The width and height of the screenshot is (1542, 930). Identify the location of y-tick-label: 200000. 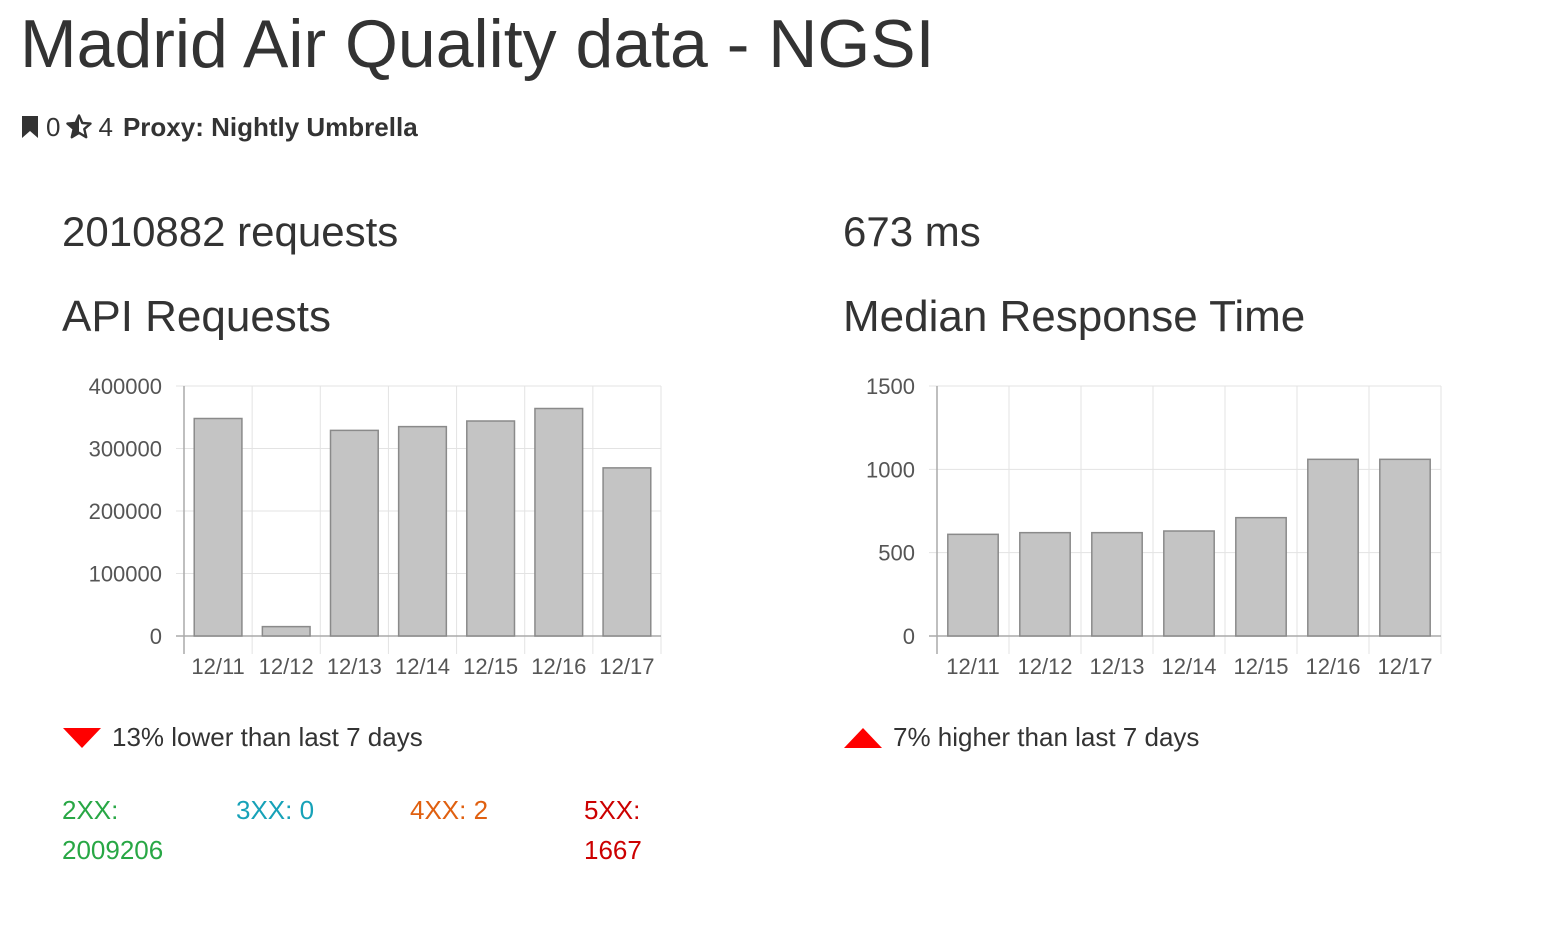
(125, 511).